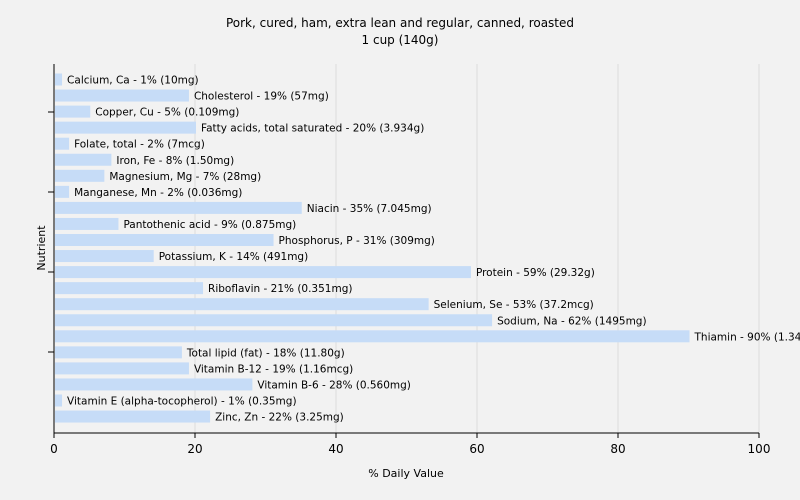  Describe the element at coordinates (167, 113) in the screenshot. I see `bar-label: Copper, Cu - 5% (0.109mg)` at that location.